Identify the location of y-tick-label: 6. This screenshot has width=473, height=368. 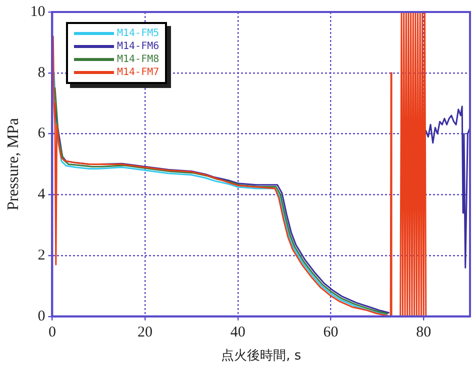
(42, 134).